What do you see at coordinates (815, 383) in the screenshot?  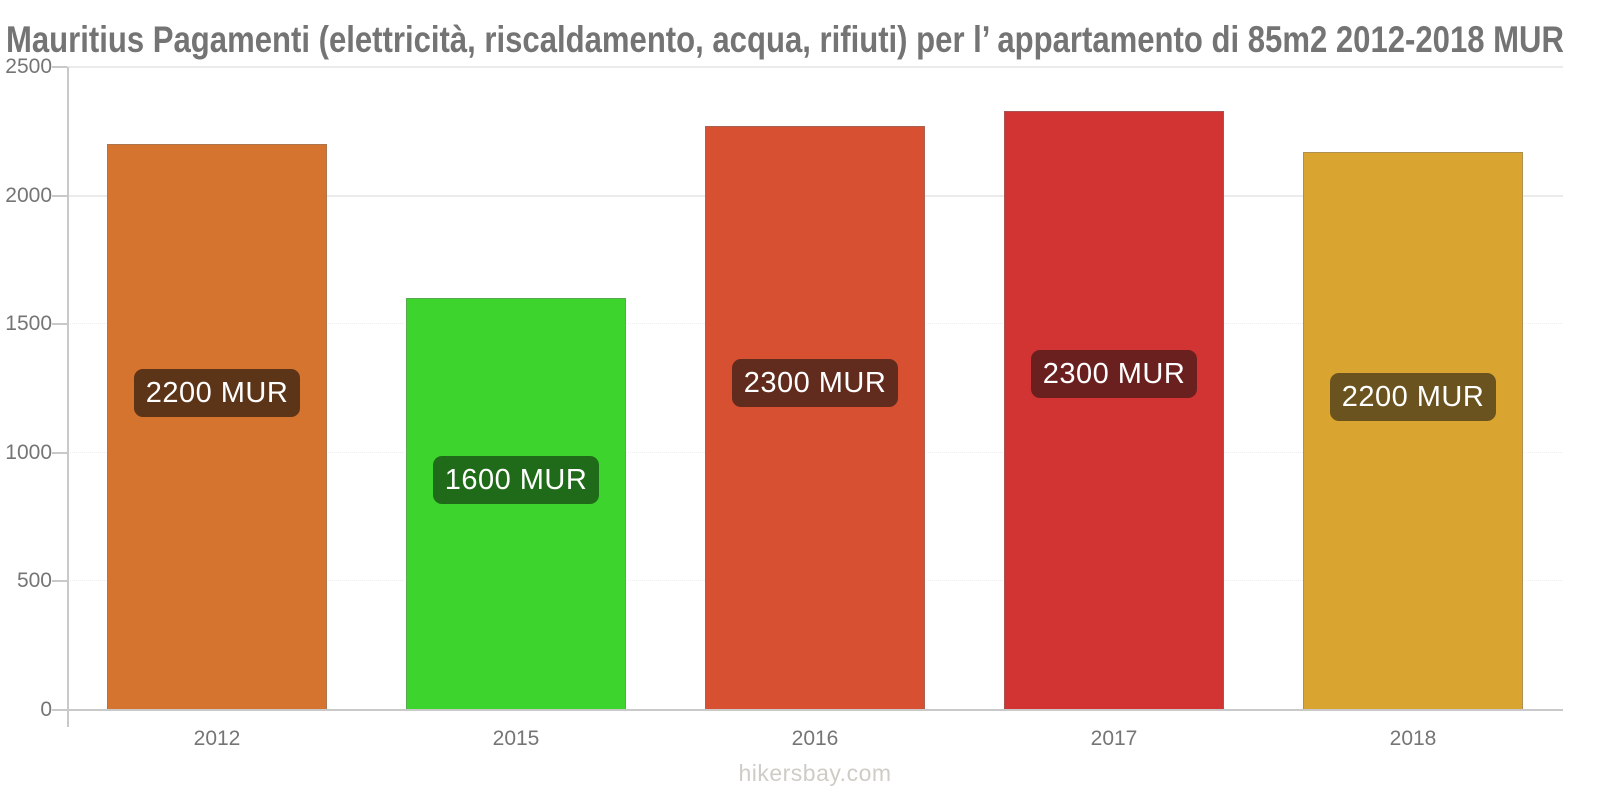 I see `bar-value-label-2016: 2300 MUR` at bounding box center [815, 383].